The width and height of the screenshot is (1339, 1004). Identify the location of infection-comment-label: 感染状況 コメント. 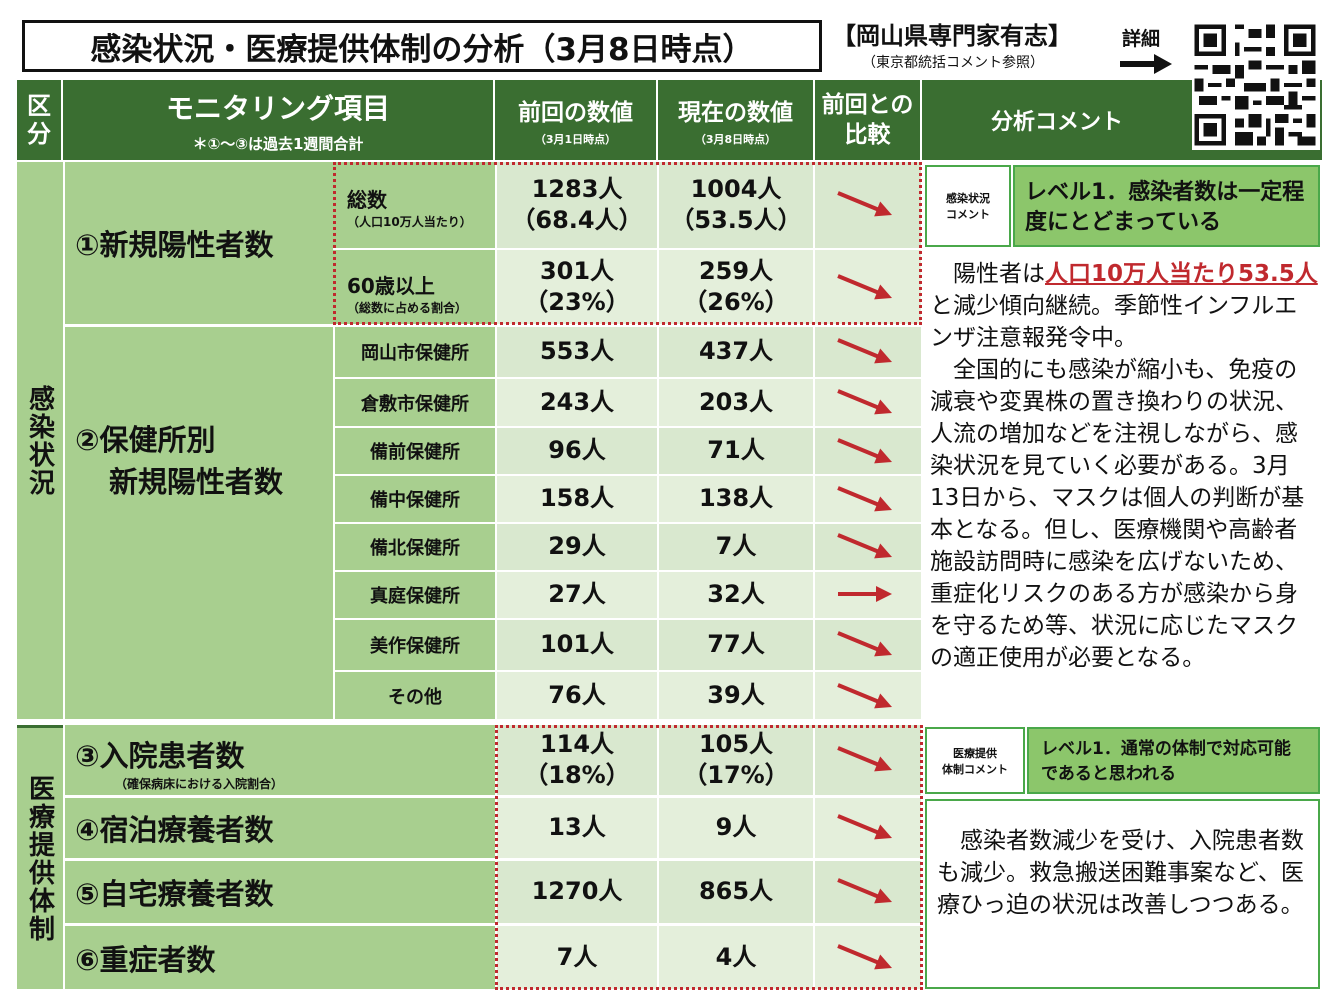
(968, 206).